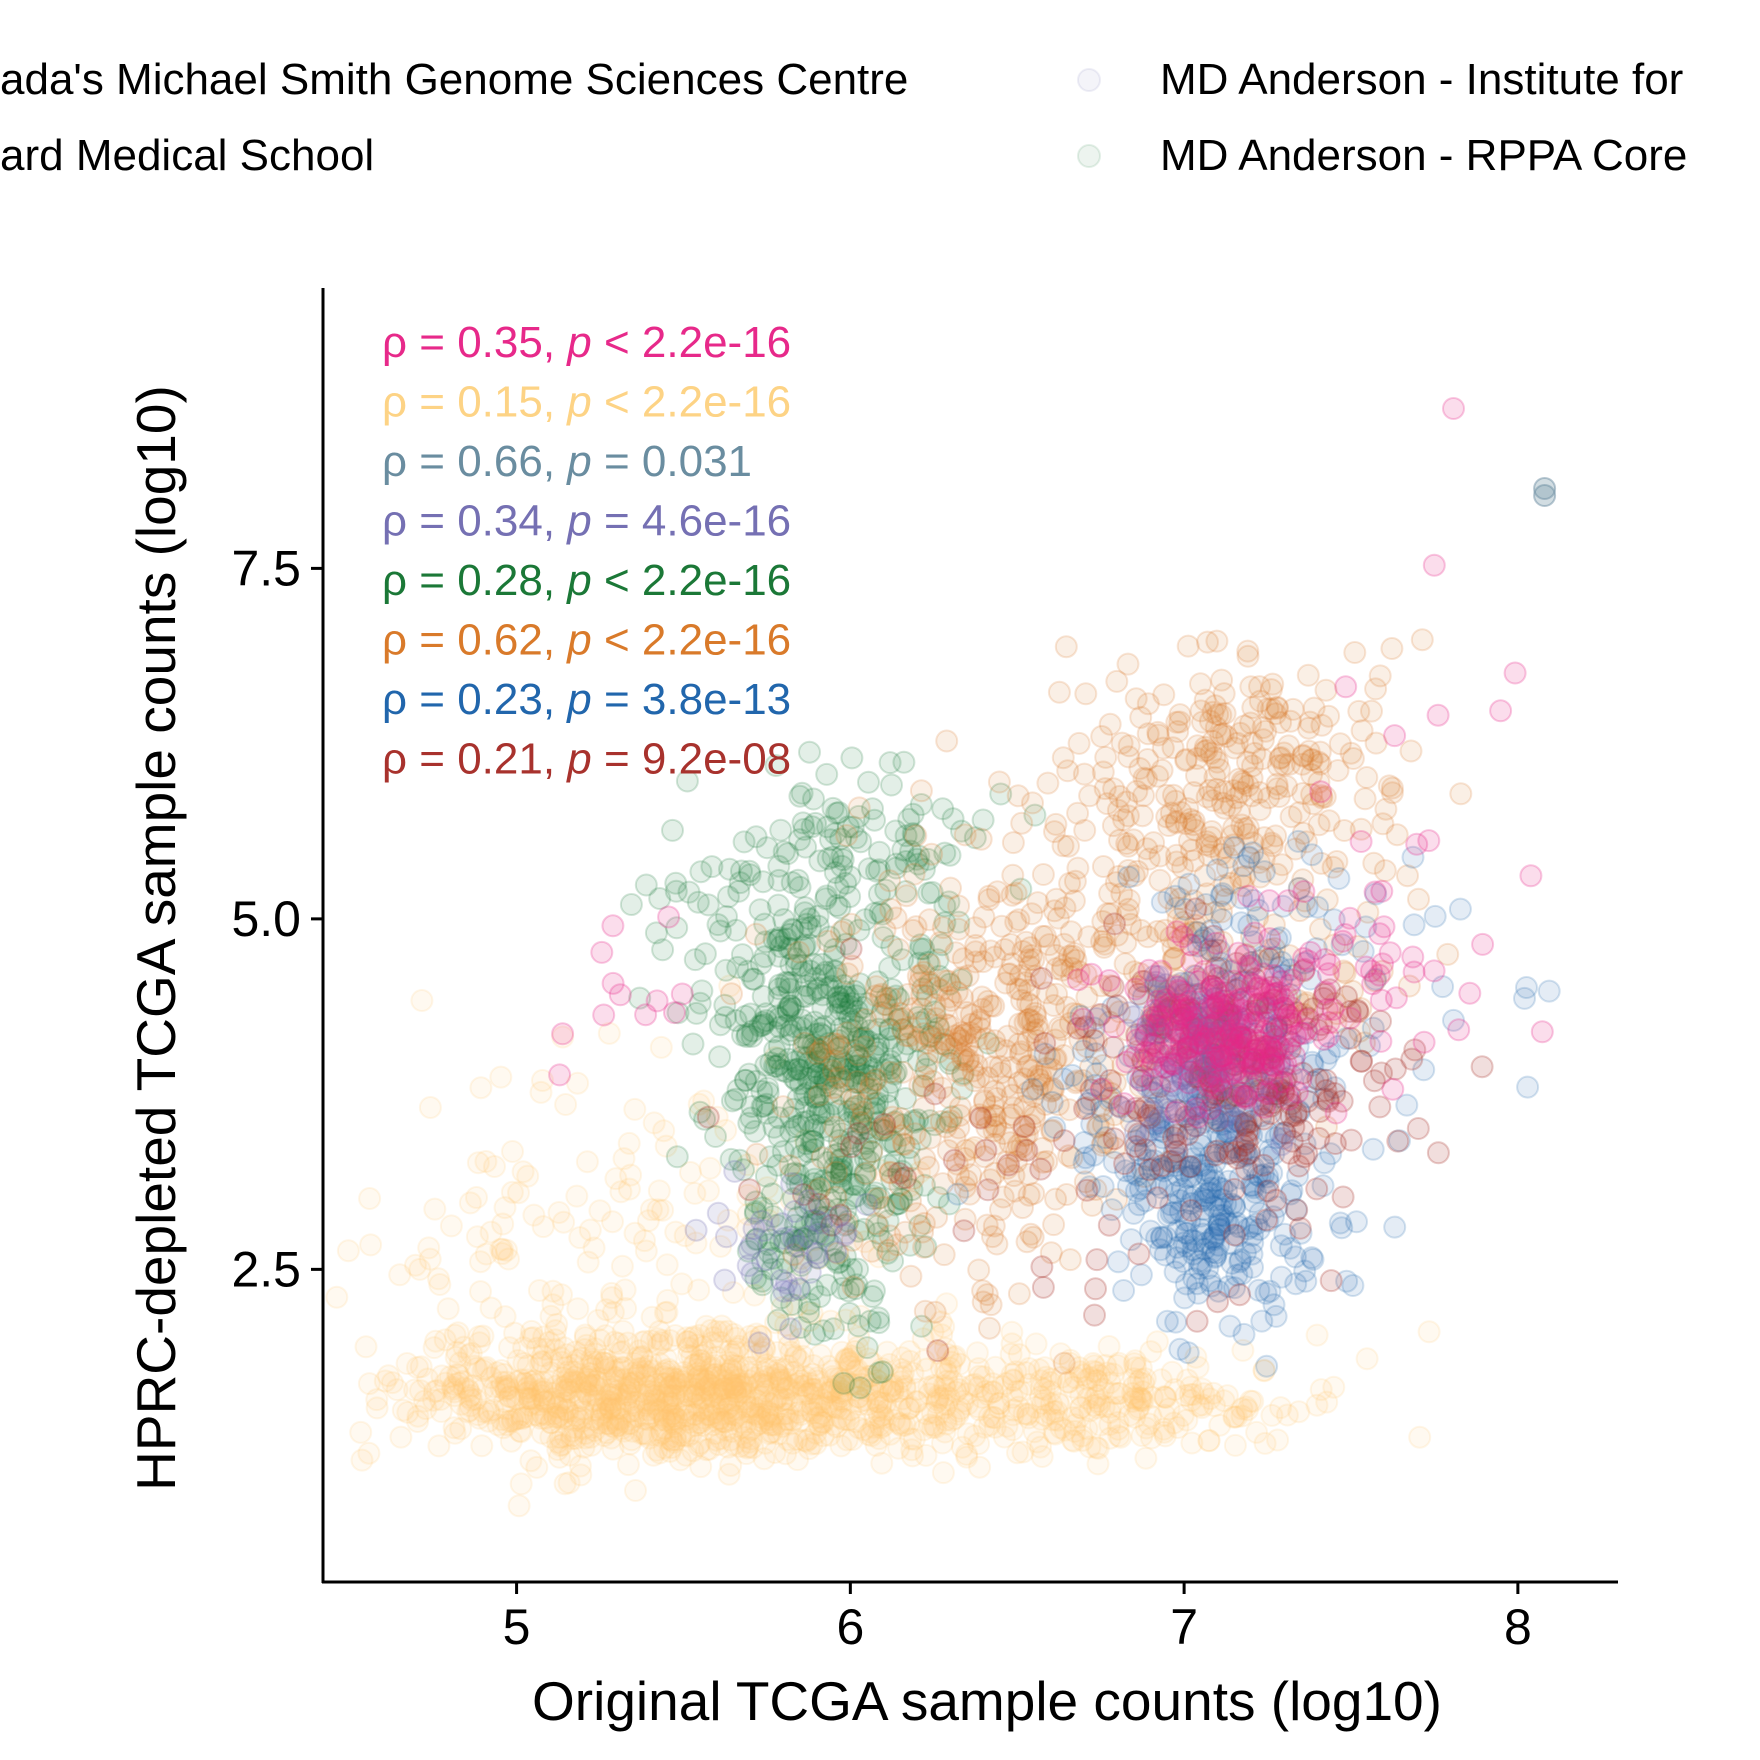 The image size is (1760, 1760). I want to click on correlation-value: 0.031, so click(697, 461).